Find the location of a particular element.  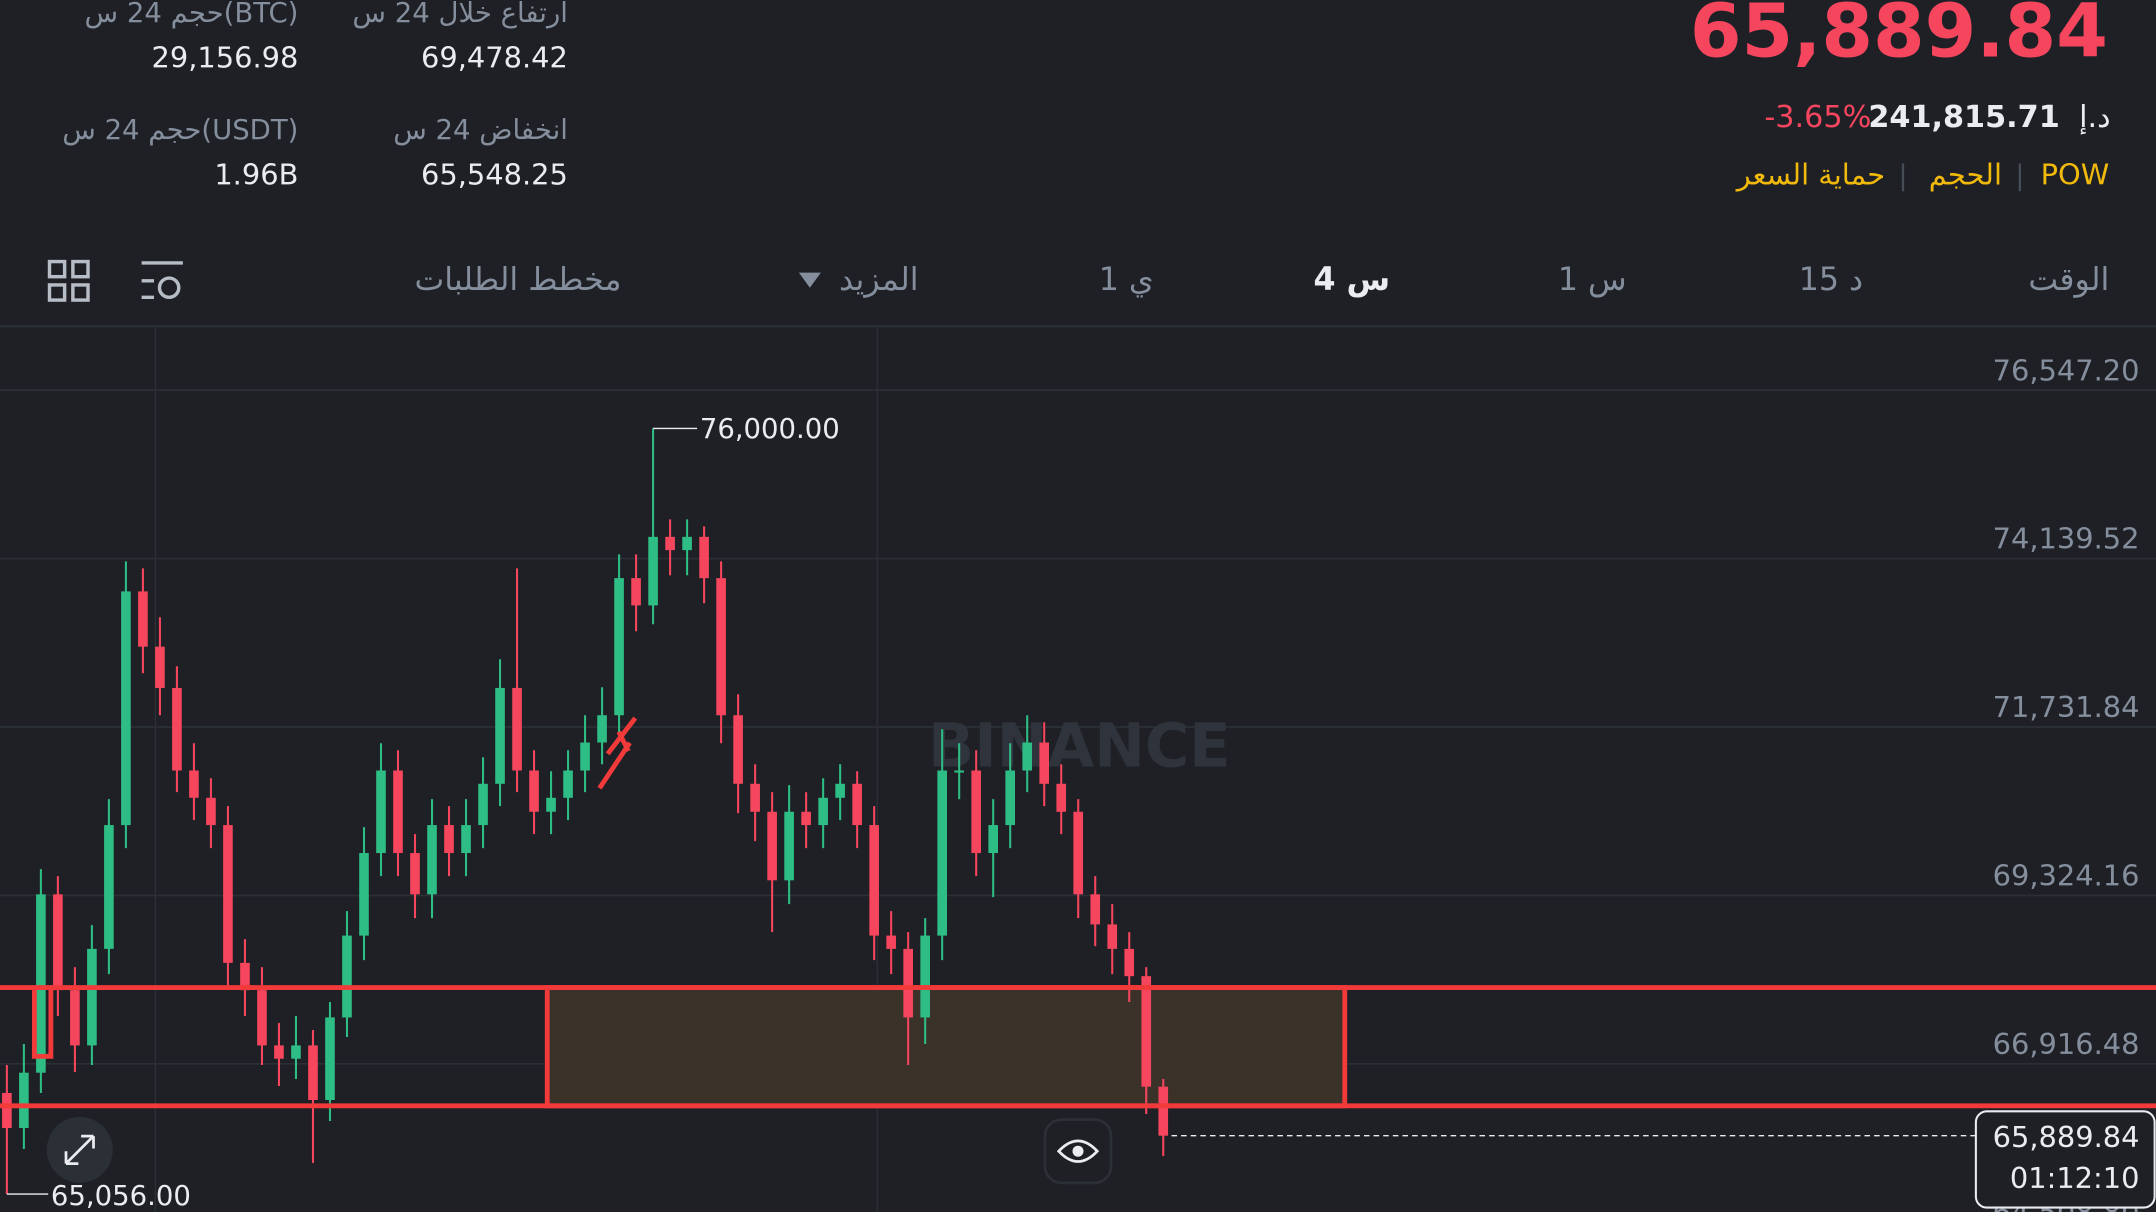

stat-label: حجم 24 س(USDT) is located at coordinates (180, 130).